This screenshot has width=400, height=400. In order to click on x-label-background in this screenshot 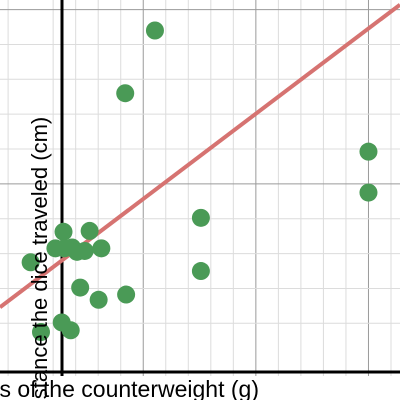, I will do `click(200, 388)`.